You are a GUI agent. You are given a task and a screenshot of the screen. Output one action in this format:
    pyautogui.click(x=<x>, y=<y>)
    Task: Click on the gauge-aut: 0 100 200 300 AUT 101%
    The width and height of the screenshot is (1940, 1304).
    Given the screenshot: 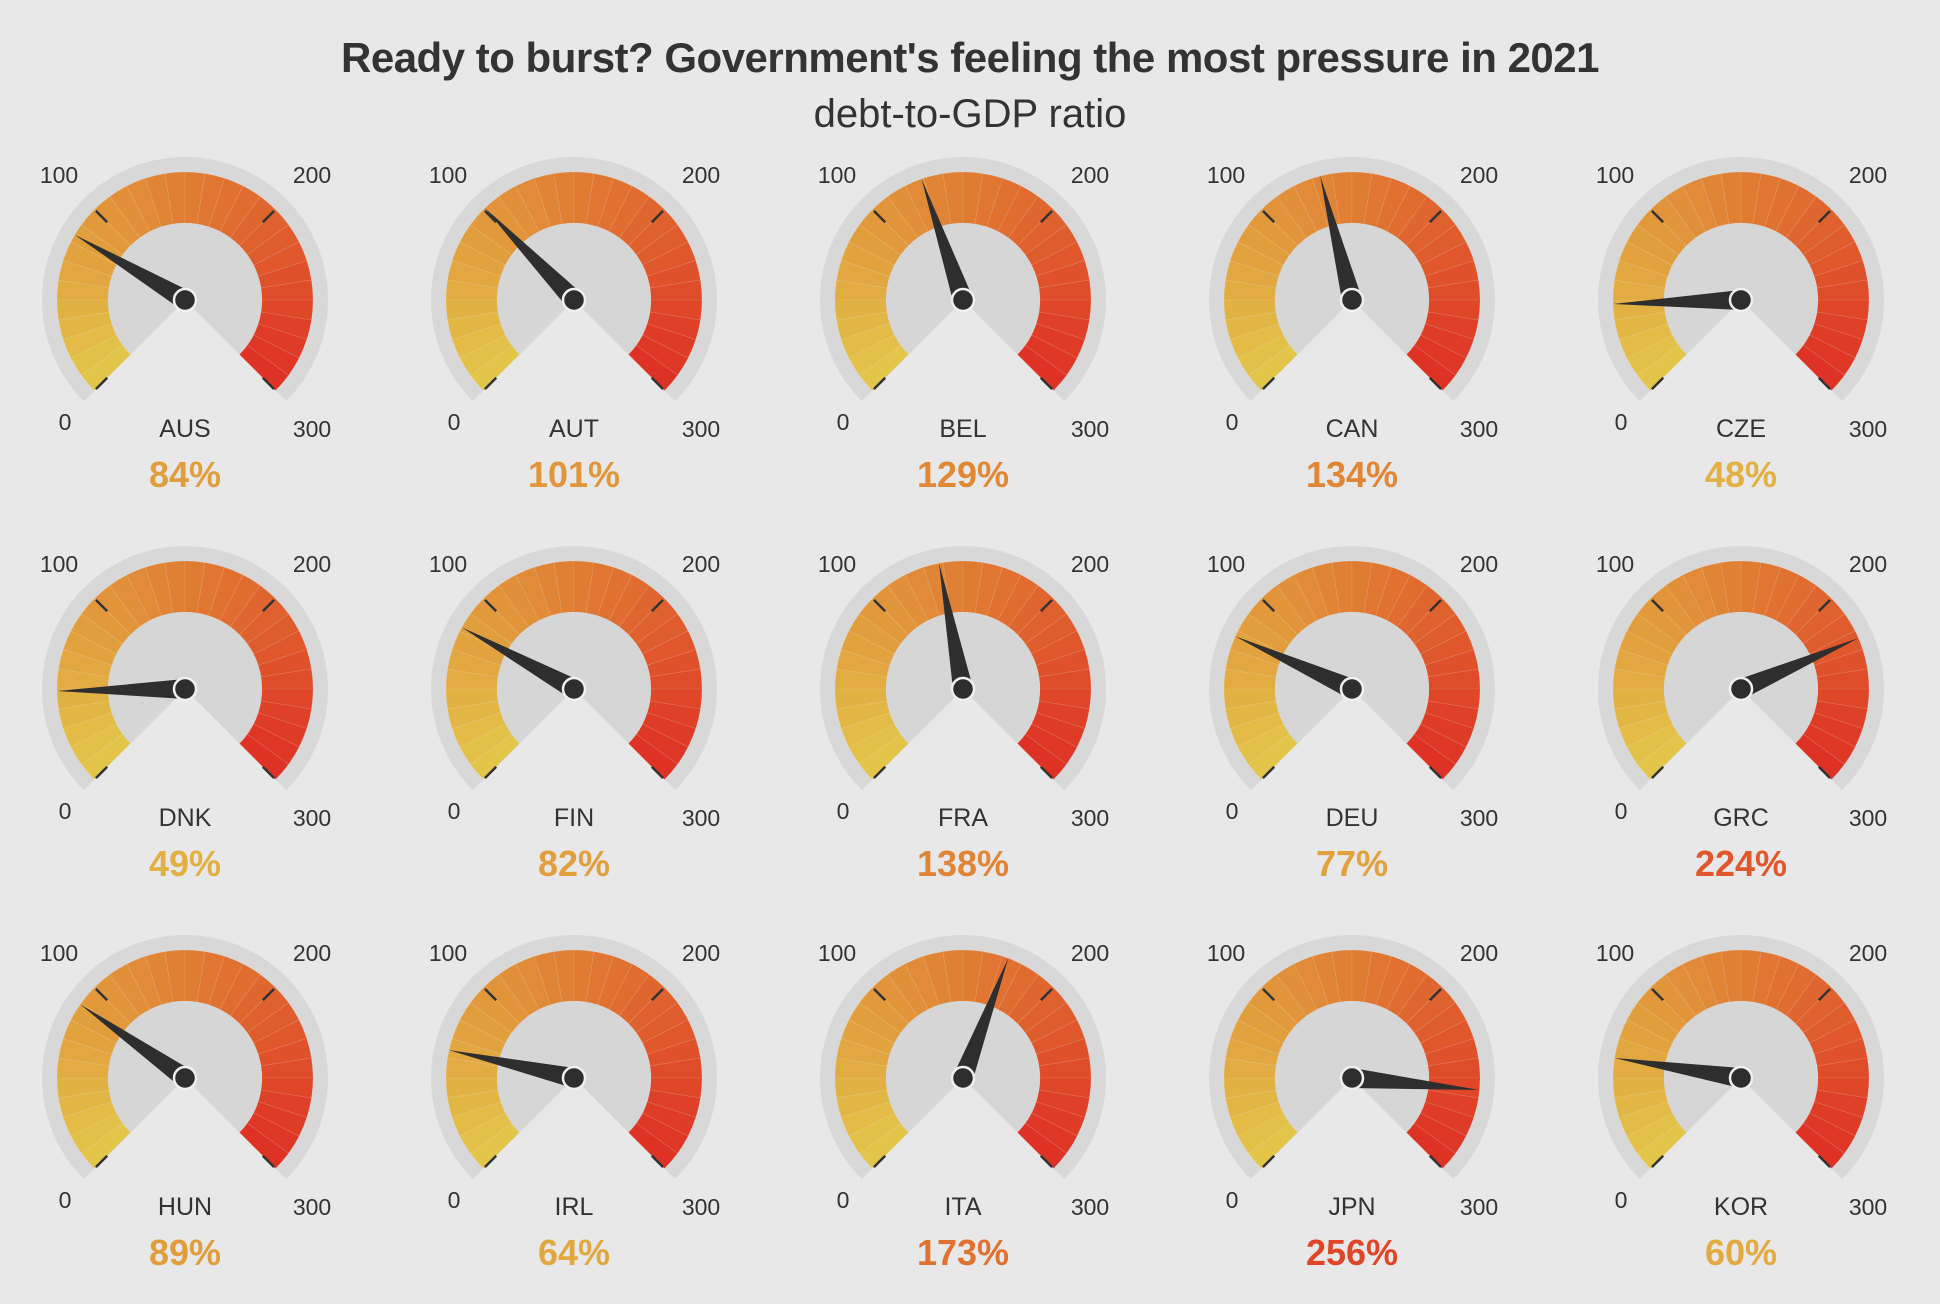 What is the action you would take?
    pyautogui.click(x=574, y=326)
    